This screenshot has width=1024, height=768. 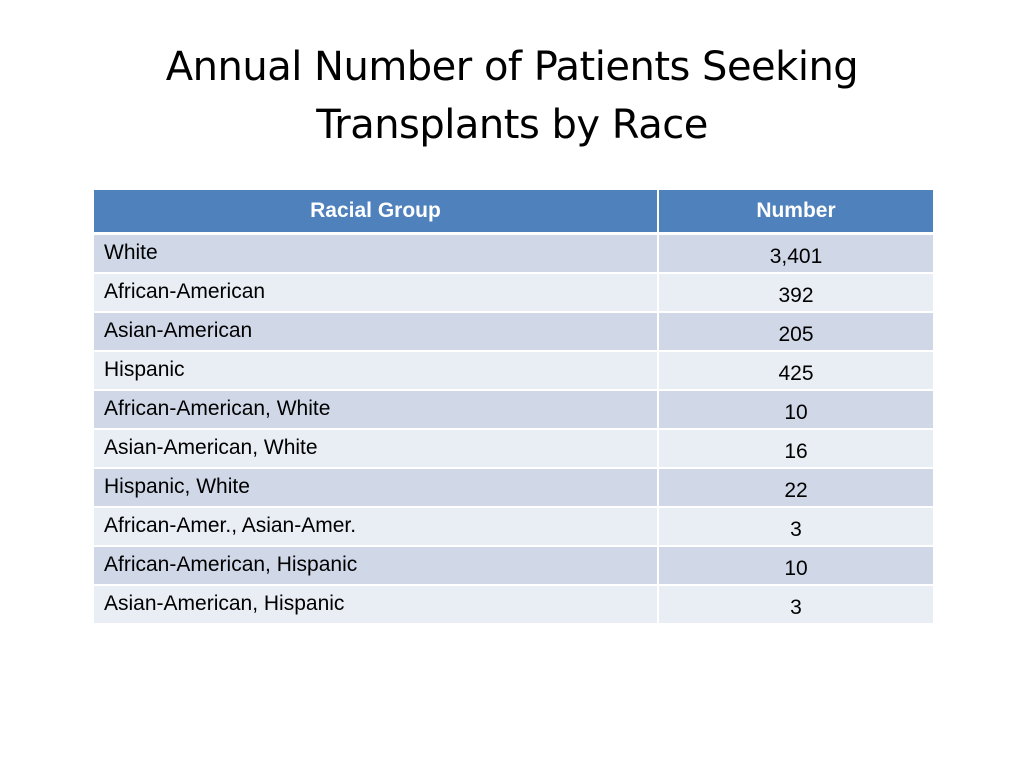 I want to click on table-row: African-American, Hispanic 10, so click(x=513, y=565).